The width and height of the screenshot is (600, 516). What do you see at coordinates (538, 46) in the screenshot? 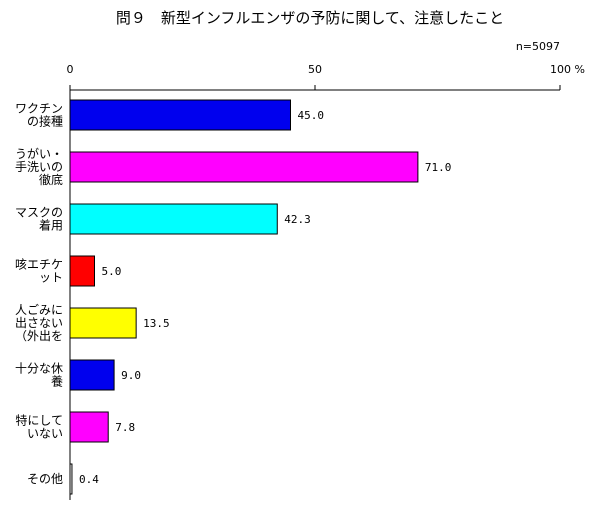
I see `sample-size-note: n=5097` at bounding box center [538, 46].